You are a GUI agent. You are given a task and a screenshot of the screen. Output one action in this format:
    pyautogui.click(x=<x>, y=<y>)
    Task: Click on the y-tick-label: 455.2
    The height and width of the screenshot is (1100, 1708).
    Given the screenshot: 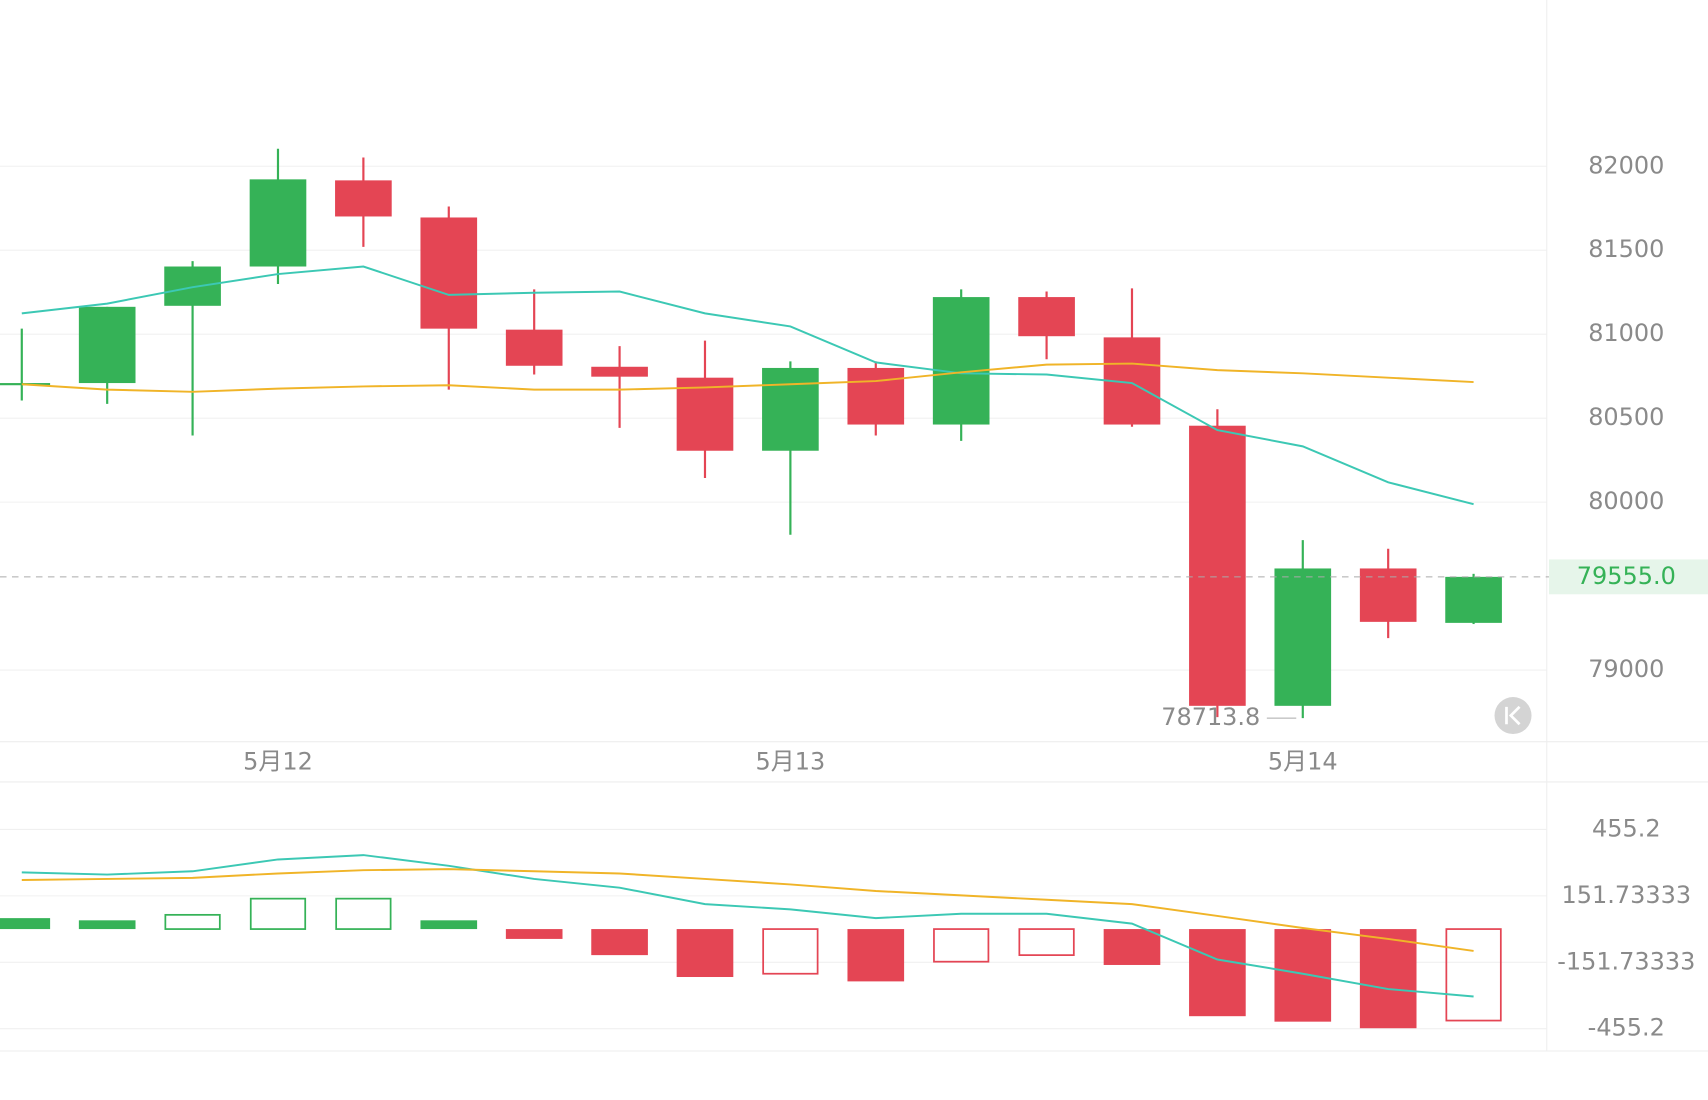 What is the action you would take?
    pyautogui.click(x=1626, y=828)
    